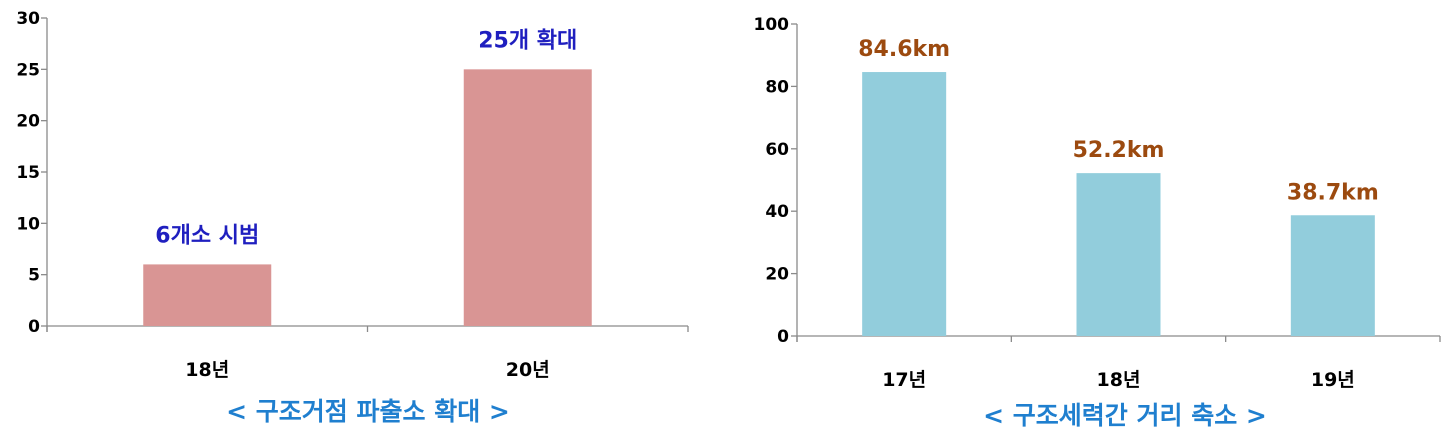 Image resolution: width=1453 pixels, height=447 pixels. What do you see at coordinates (28, 19) in the screenshot?
I see `y-tick-label: 30` at bounding box center [28, 19].